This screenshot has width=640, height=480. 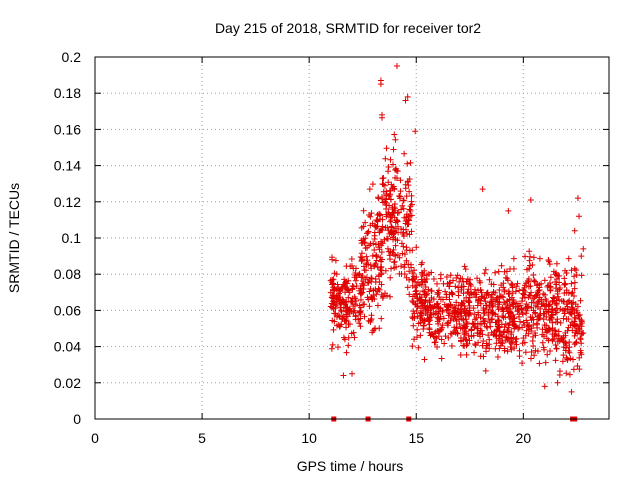 I want to click on x-tick-label: 5, so click(x=202, y=438).